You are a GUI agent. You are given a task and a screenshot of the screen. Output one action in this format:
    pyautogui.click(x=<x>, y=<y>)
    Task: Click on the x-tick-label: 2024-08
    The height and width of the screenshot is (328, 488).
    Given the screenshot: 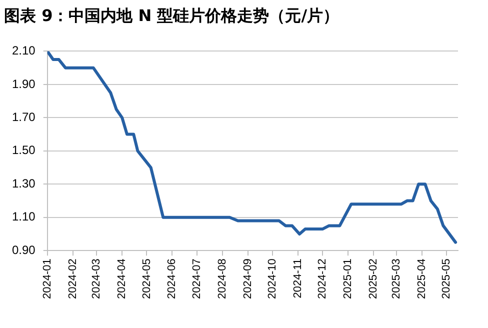 What is the action you would take?
    pyautogui.click(x=222, y=279)
    